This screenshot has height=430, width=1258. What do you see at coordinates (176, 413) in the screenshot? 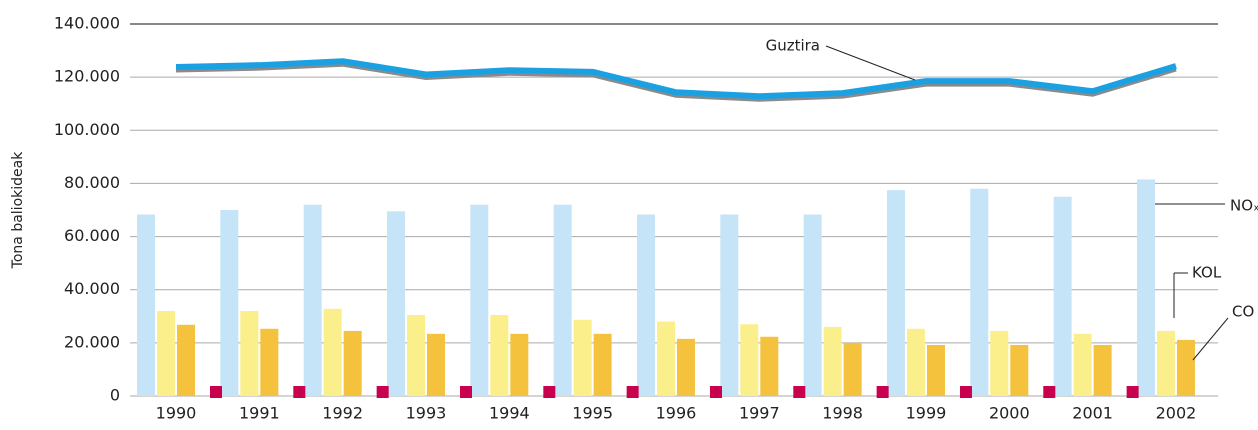
I see `x-tick-label: 1990` at bounding box center [176, 413].